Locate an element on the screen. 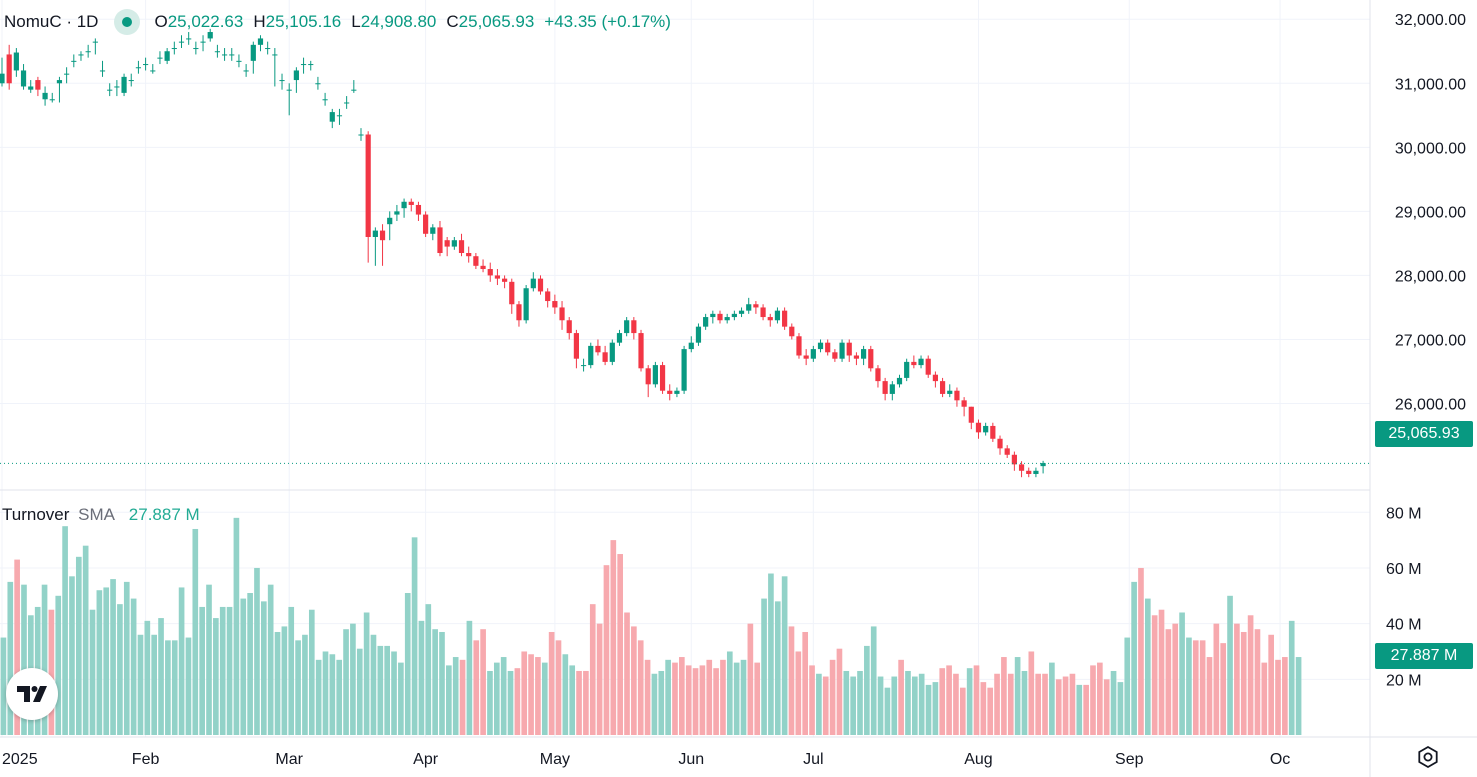  turnover-legend: Turnover SMA 27.887 M is located at coordinates (101, 515).